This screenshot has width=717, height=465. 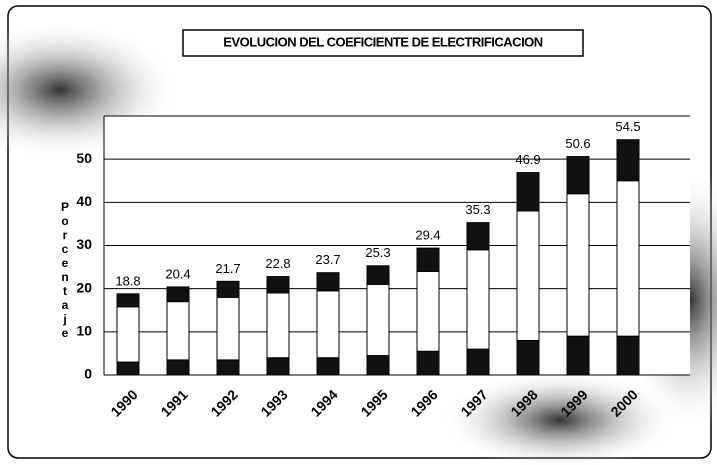 I want to click on y-tick-label: 30, so click(x=84, y=244).